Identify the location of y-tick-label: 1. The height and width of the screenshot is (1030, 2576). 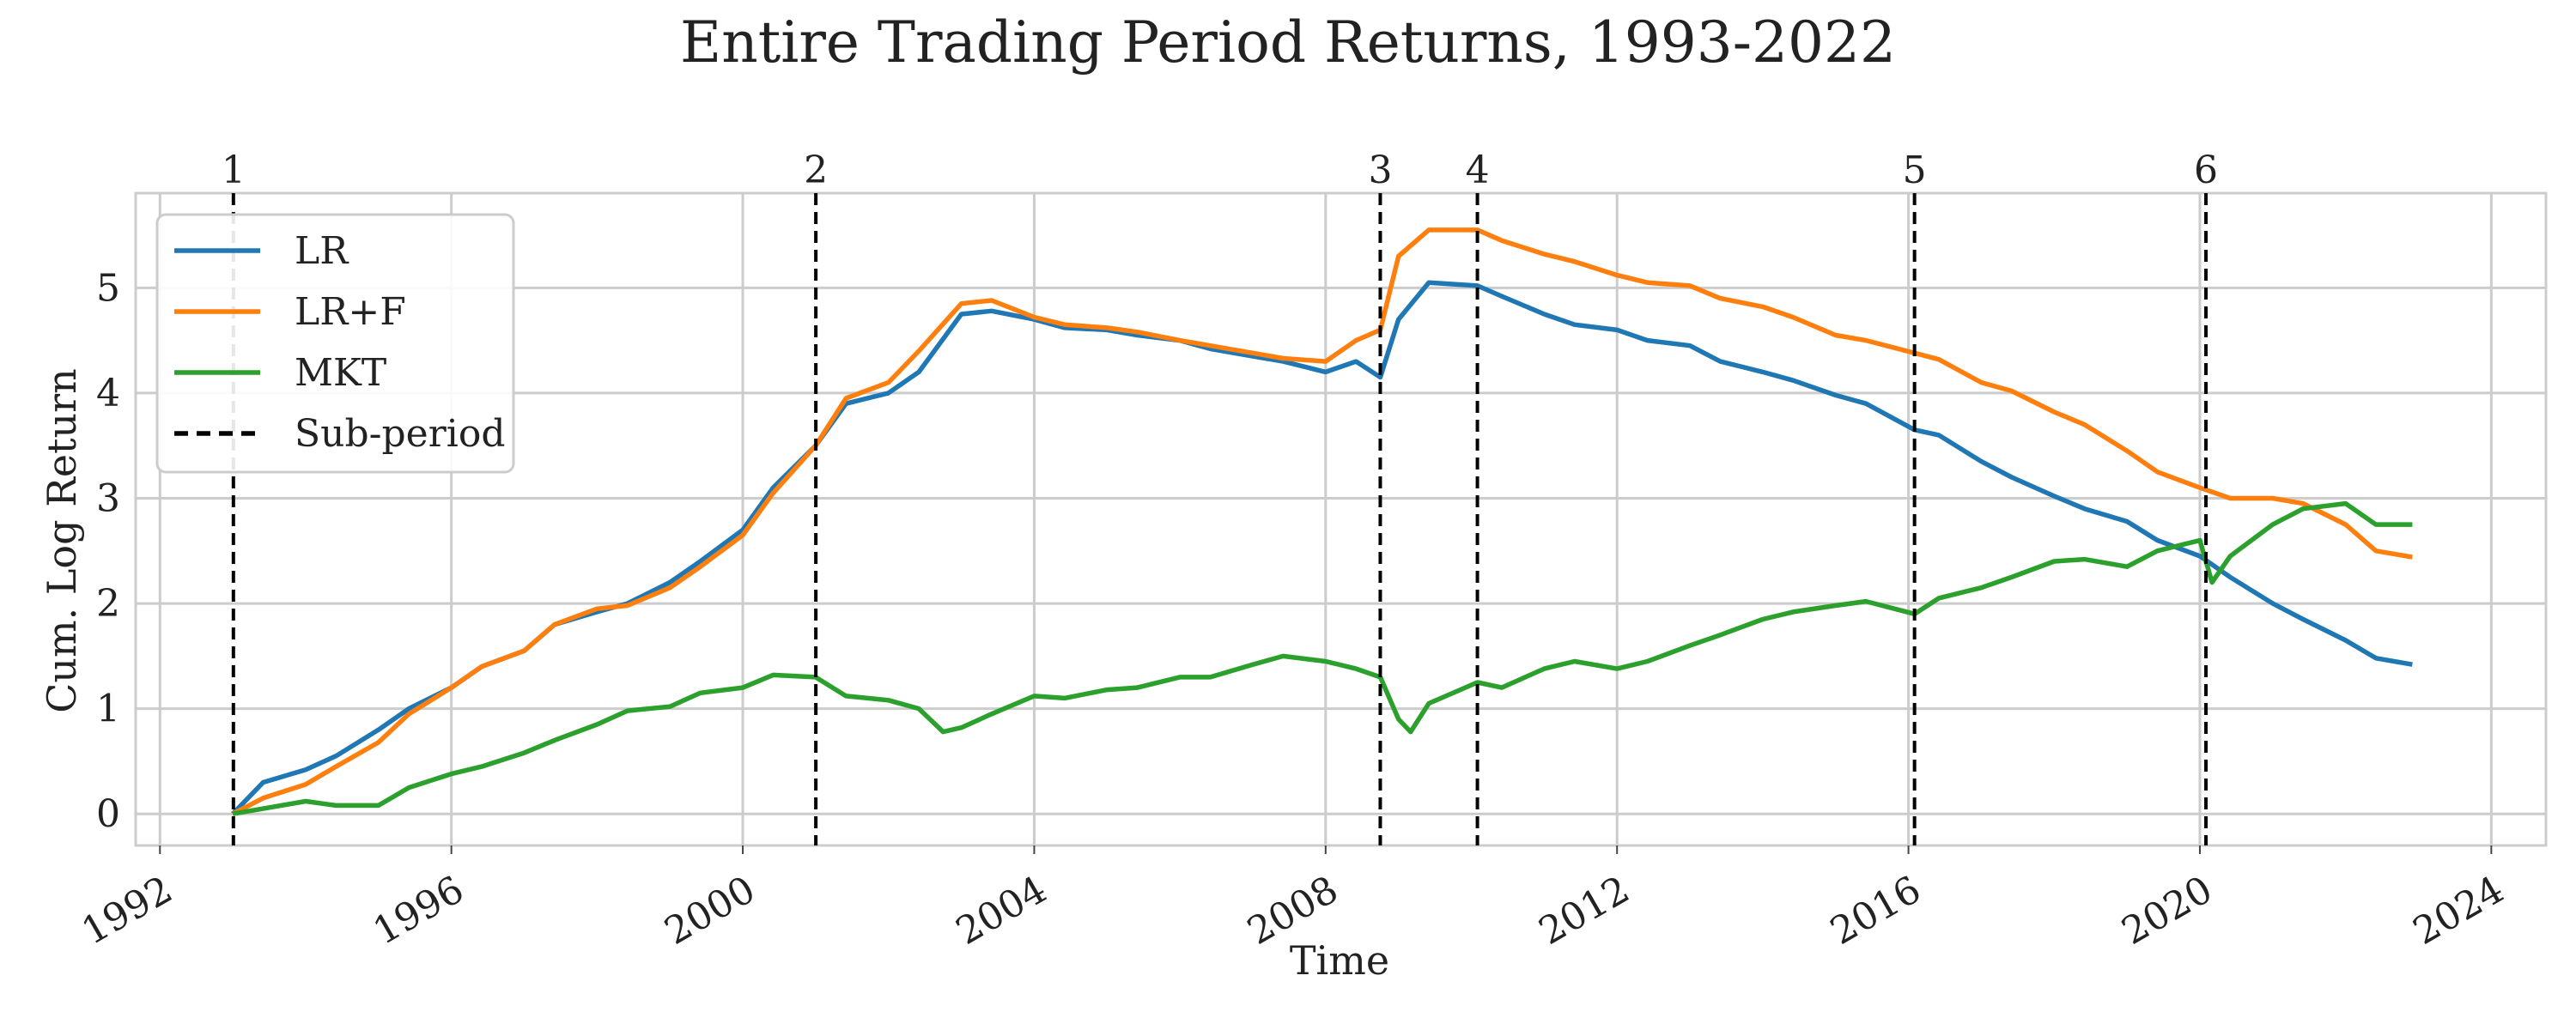
(108, 709).